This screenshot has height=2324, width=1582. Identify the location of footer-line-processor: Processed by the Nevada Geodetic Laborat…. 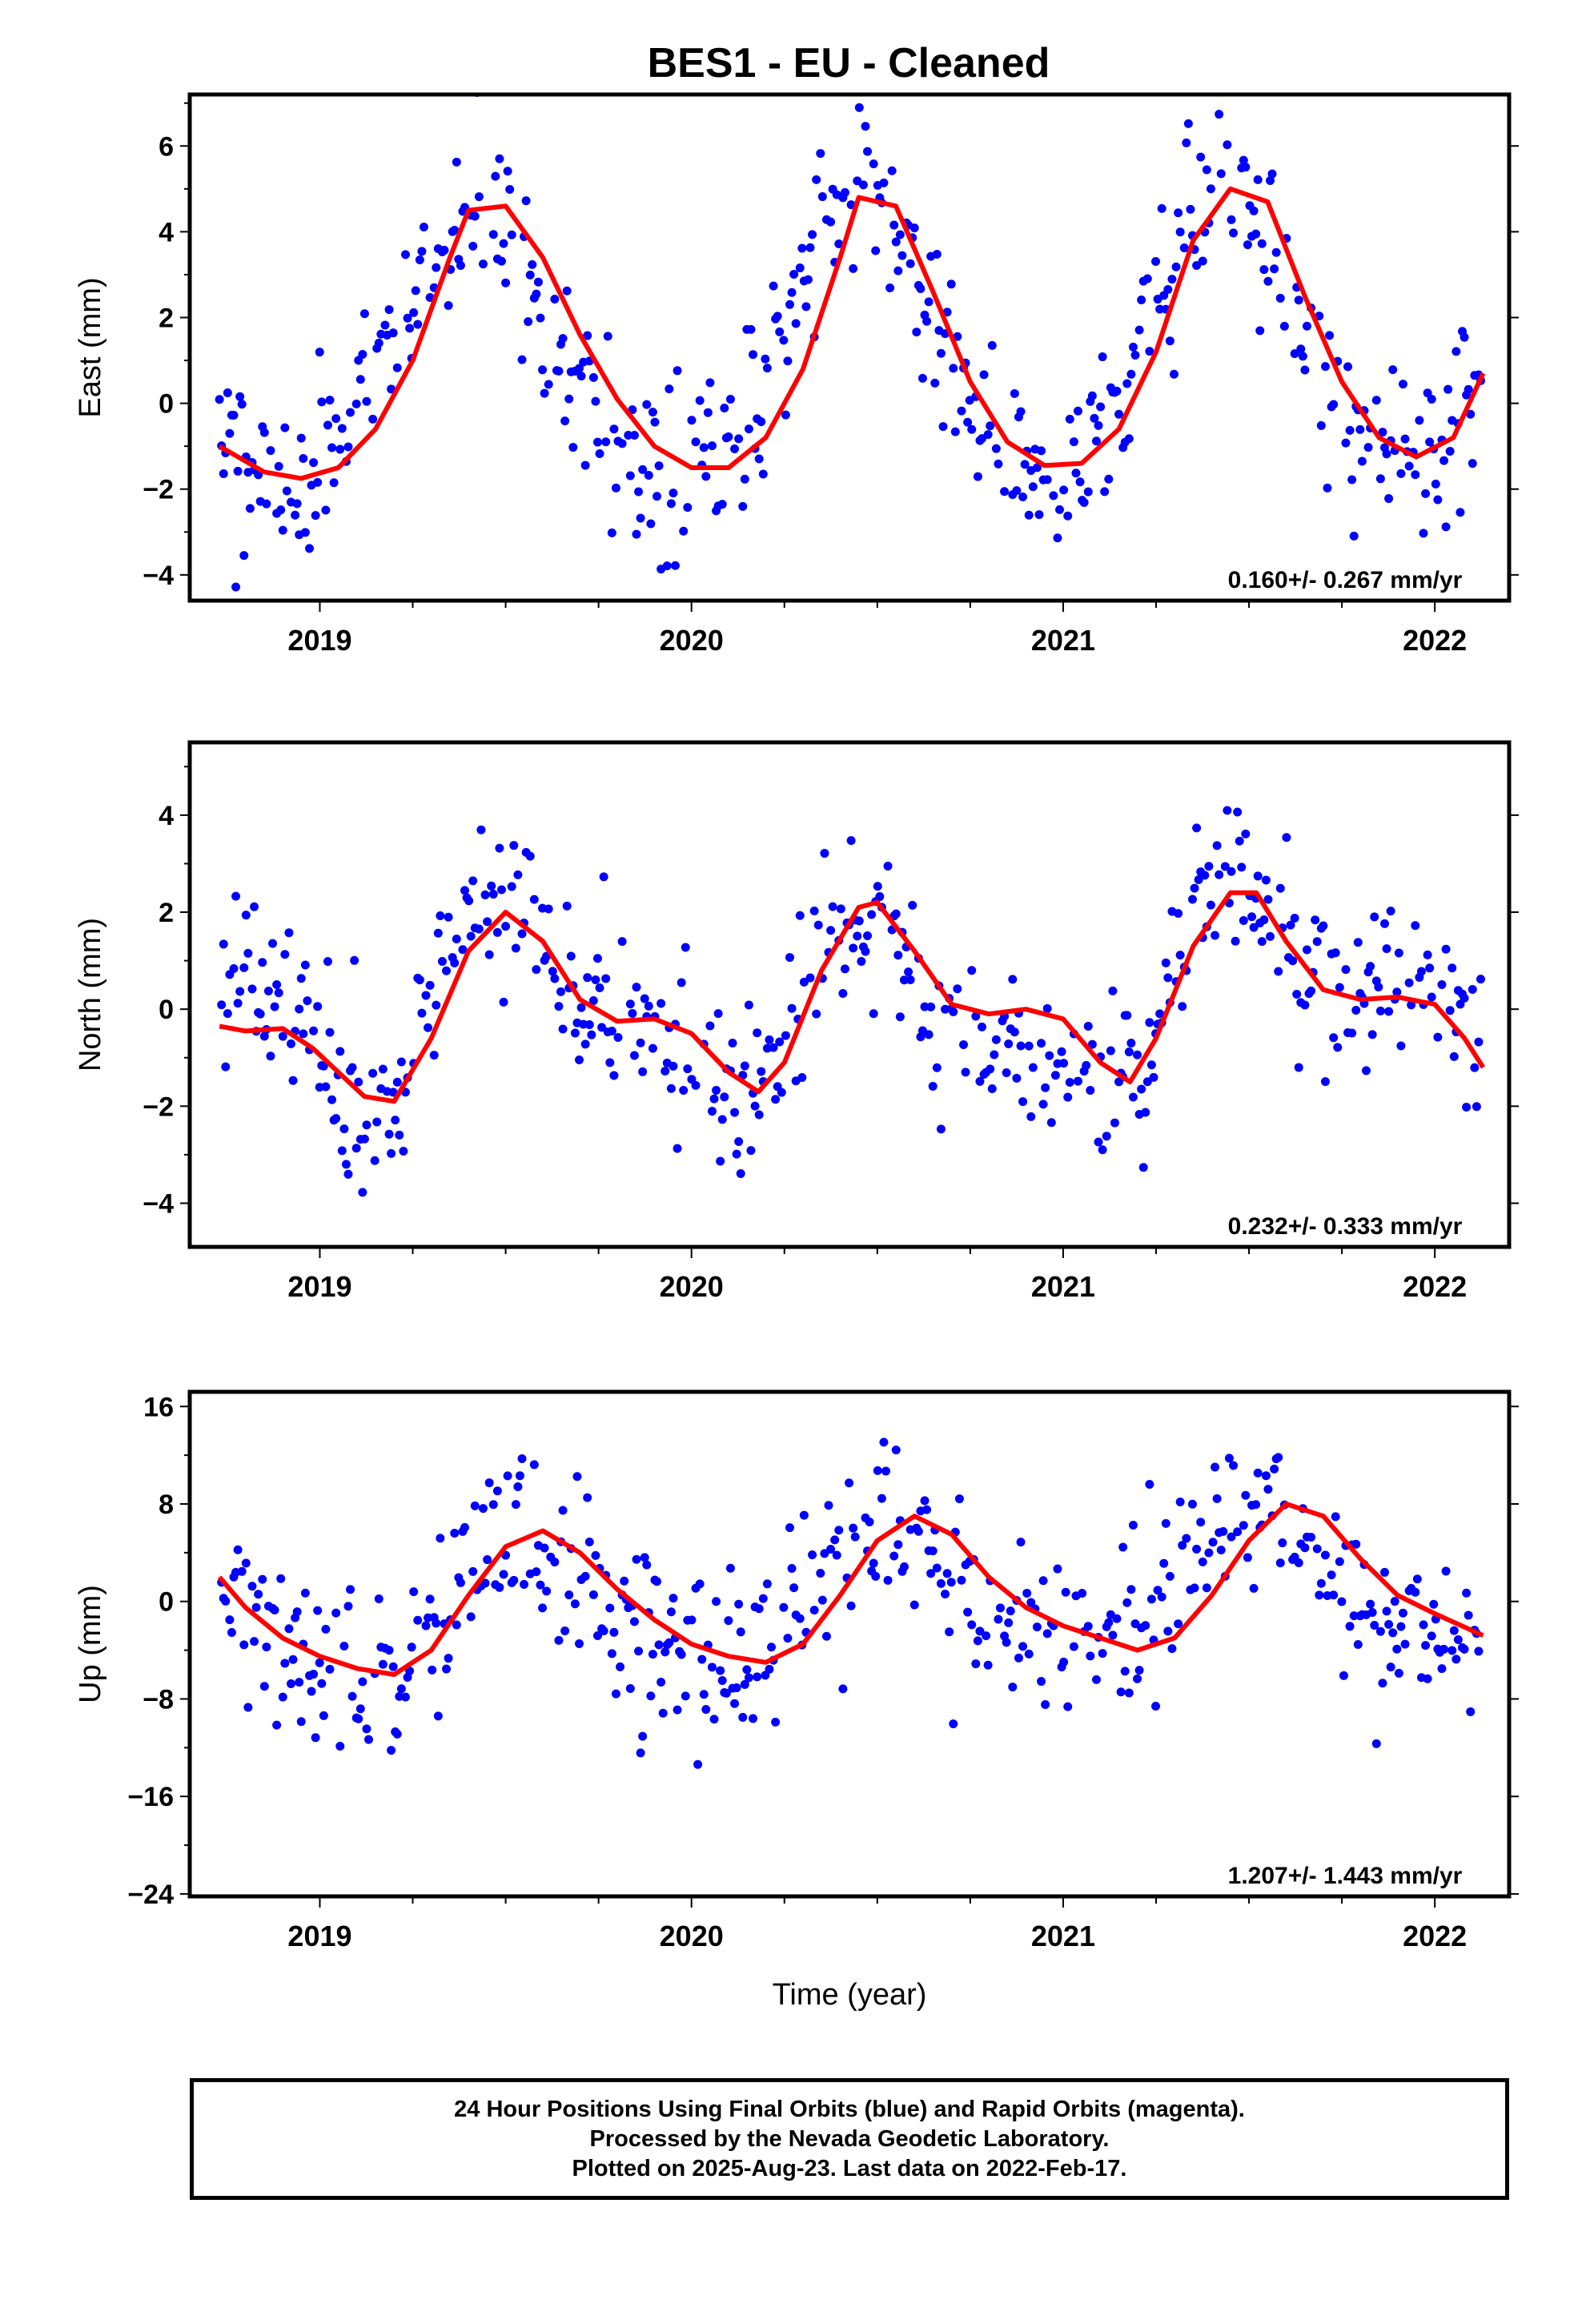
(849, 2138).